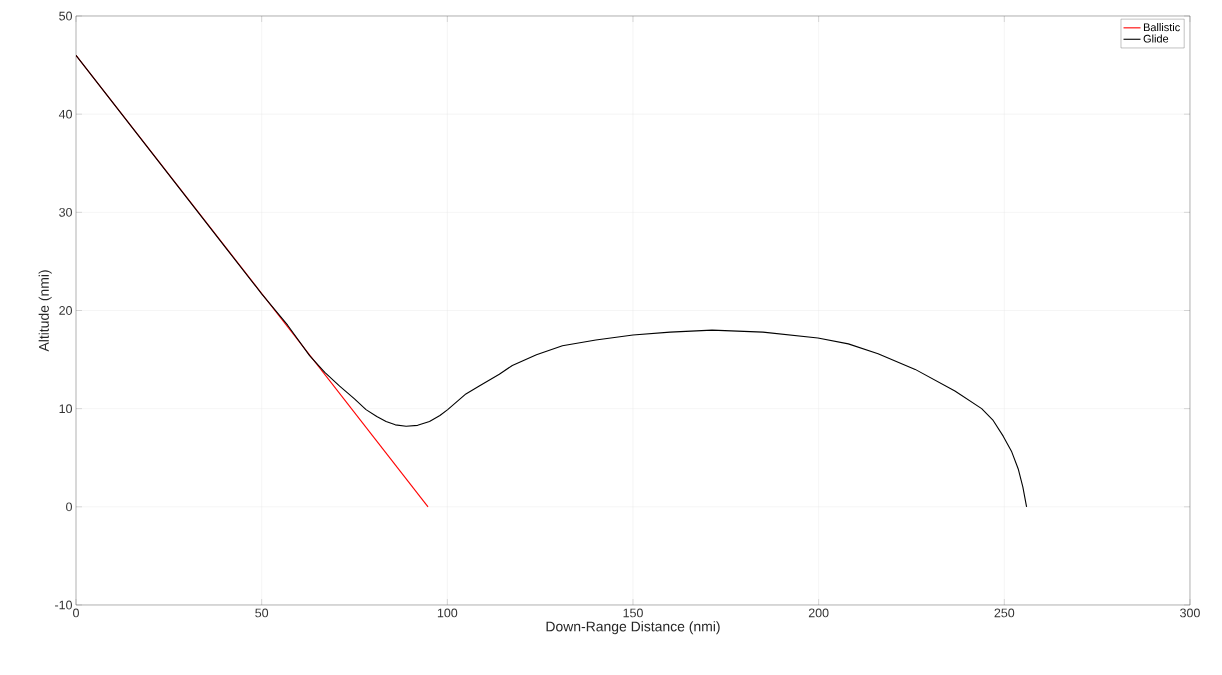 The height and width of the screenshot is (675, 1222). Describe the element at coordinates (65, 310) in the screenshot. I see `y-tick-label: 20` at that location.